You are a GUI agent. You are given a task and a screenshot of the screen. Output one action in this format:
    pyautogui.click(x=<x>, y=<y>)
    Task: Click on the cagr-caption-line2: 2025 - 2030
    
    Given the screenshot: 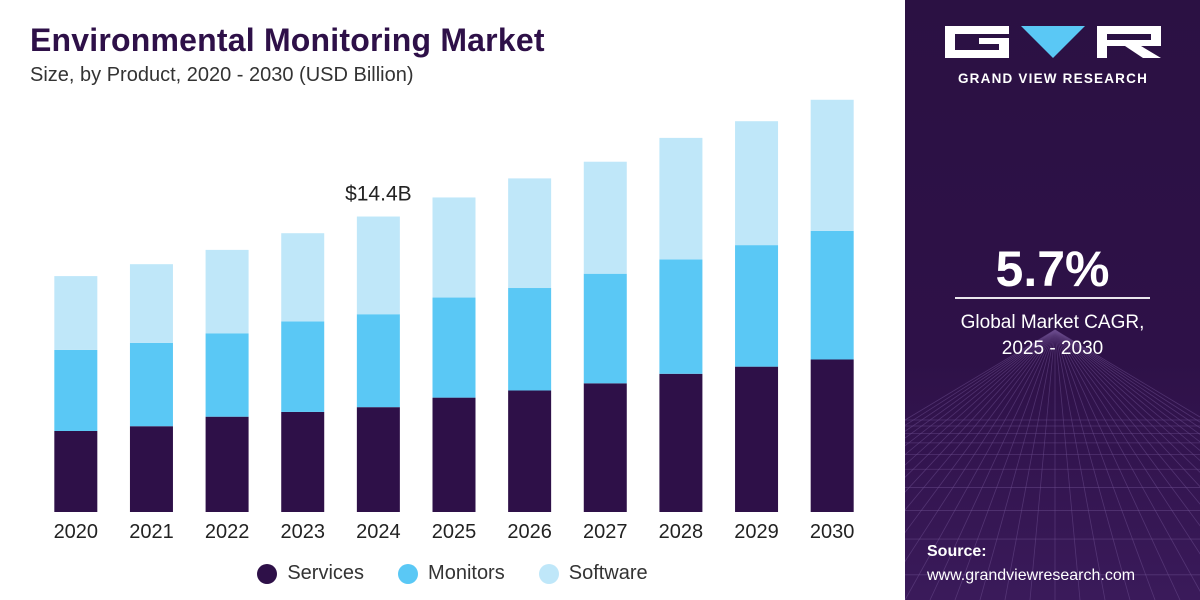 What is the action you would take?
    pyautogui.click(x=1052, y=348)
    